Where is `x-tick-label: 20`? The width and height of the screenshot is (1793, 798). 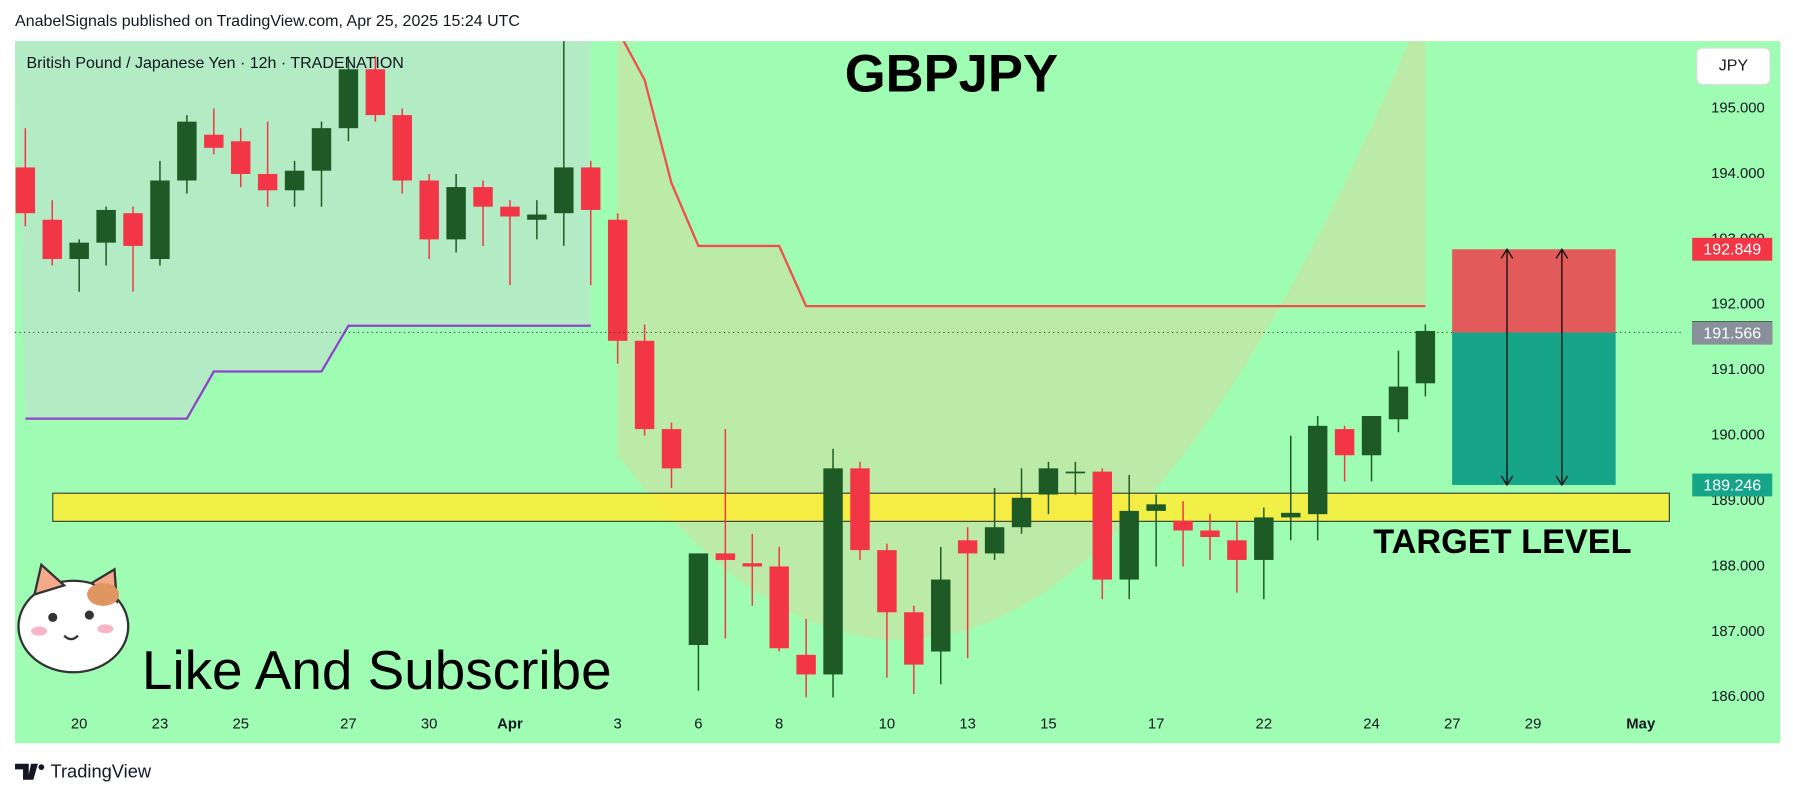 x-tick-label: 20 is located at coordinates (79, 725).